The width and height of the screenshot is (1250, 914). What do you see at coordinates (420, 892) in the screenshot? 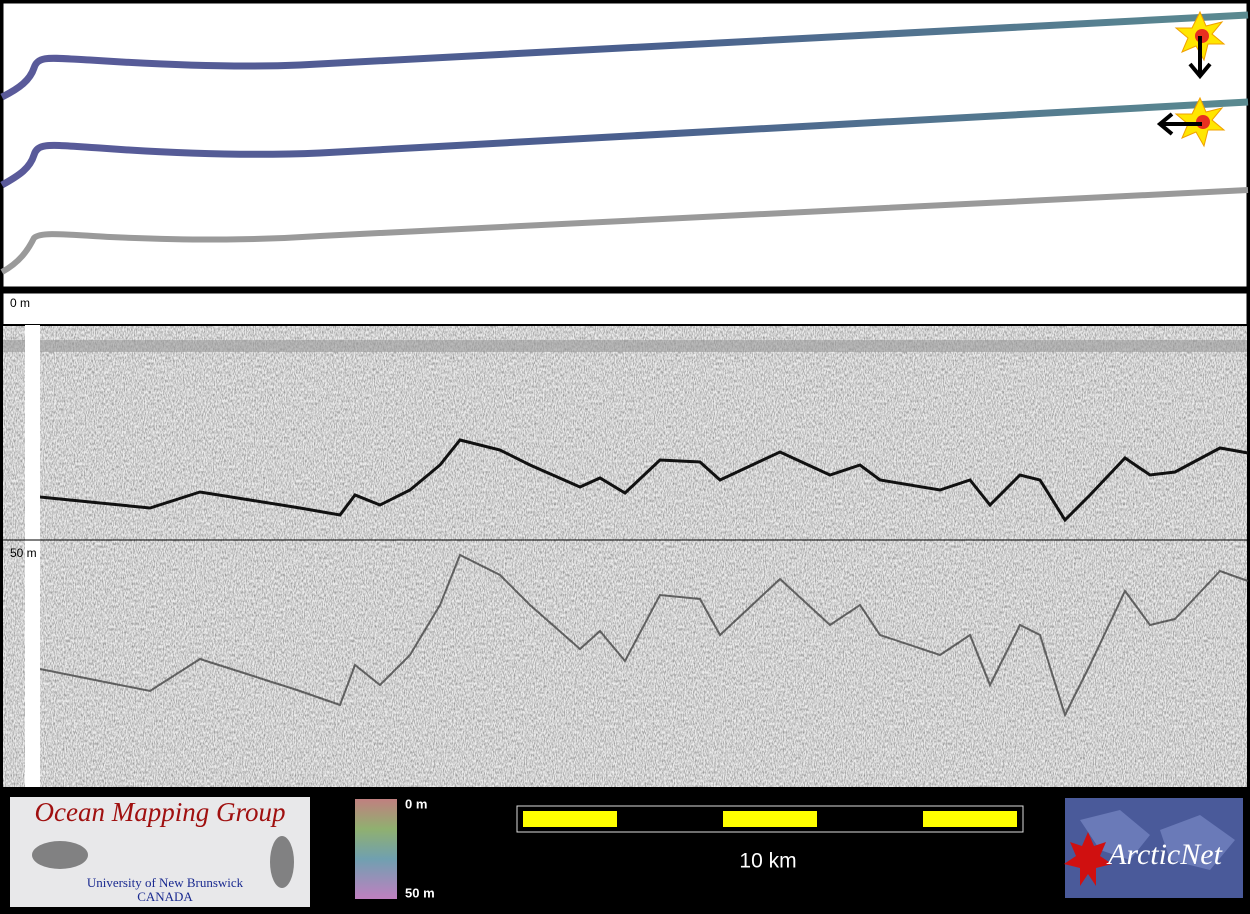
I see `colorbar-label: 50 m` at bounding box center [420, 892].